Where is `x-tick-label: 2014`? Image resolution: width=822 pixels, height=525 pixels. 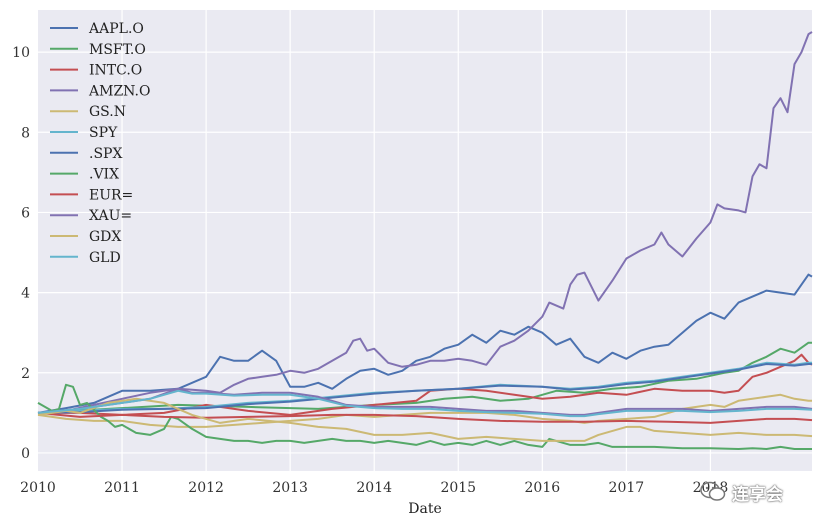 x-tick-label: 2014 is located at coordinates (374, 488).